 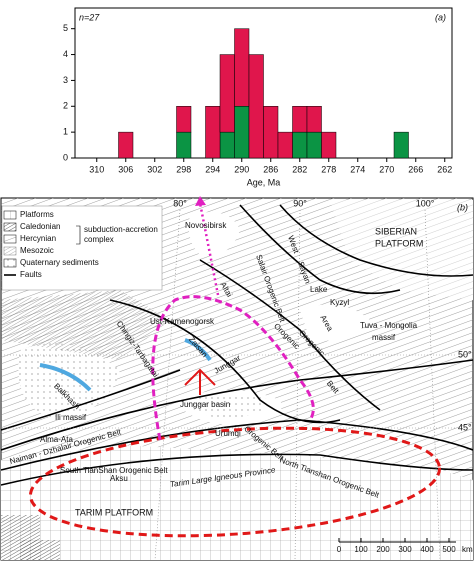 I want to click on map-label: Ili massif, so click(x=71, y=417).